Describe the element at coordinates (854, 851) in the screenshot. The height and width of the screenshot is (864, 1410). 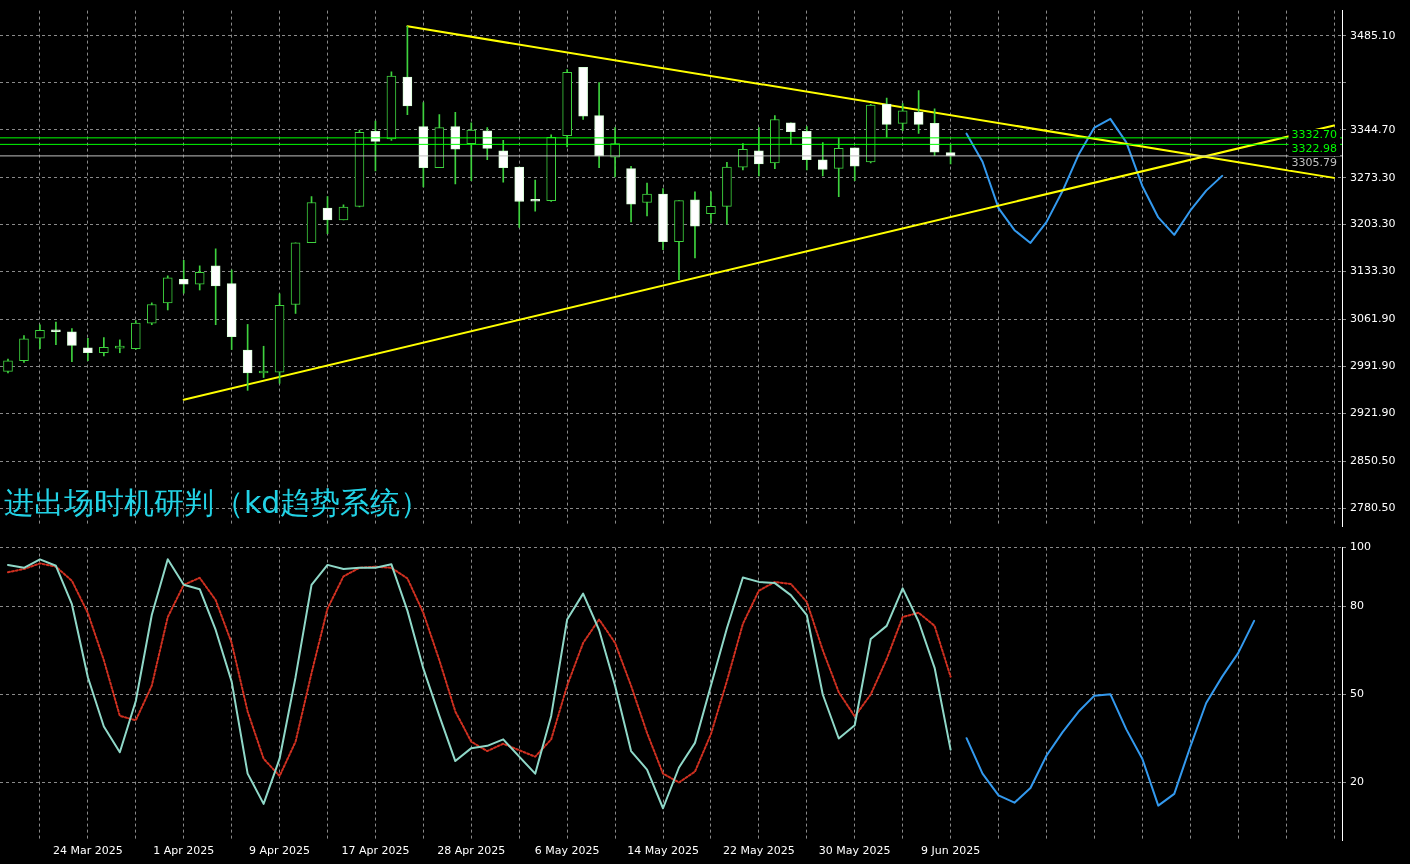
I see `x-tick-label: 30 May 2025` at that location.